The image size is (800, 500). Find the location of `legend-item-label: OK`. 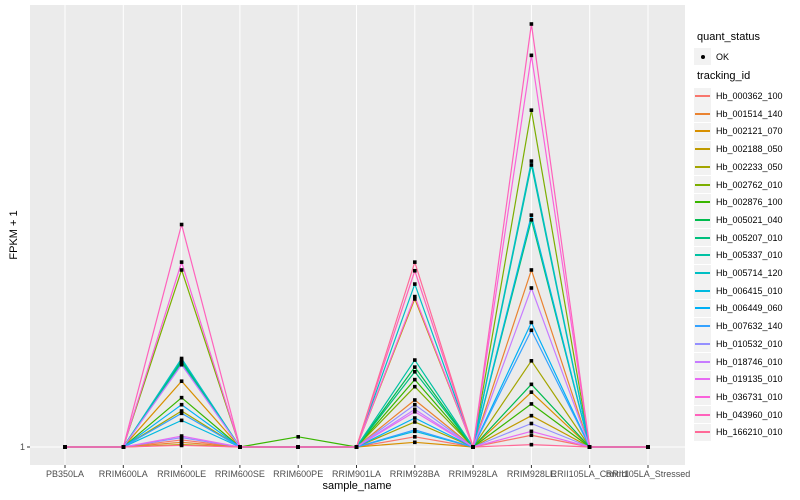

legend-item-label: OK is located at coordinates (723, 56).